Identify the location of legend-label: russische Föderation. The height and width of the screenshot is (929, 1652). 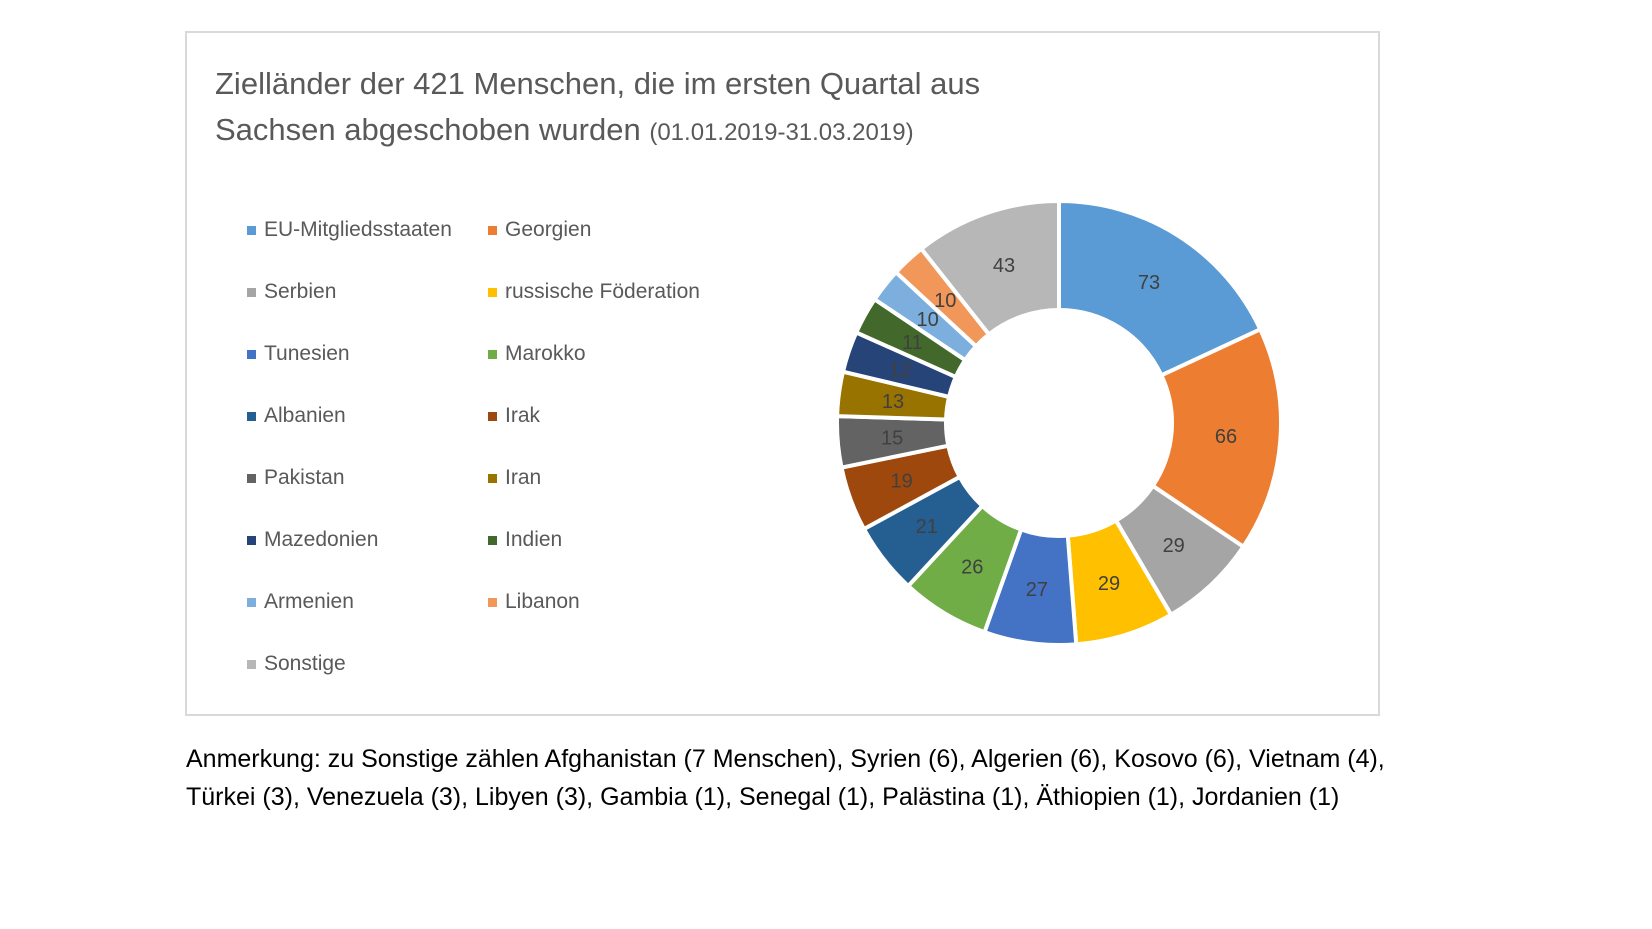
(602, 291).